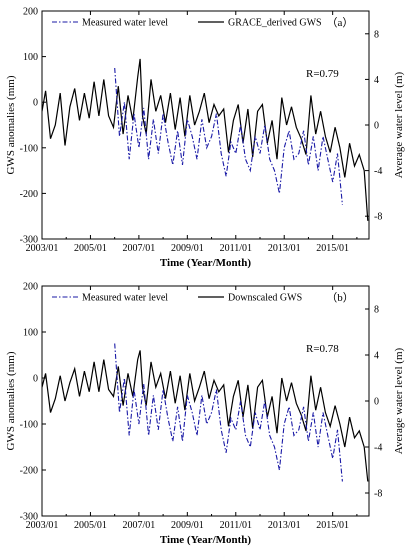  Describe the element at coordinates (340, 297) in the screenshot. I see `panel-label: （b）` at that location.